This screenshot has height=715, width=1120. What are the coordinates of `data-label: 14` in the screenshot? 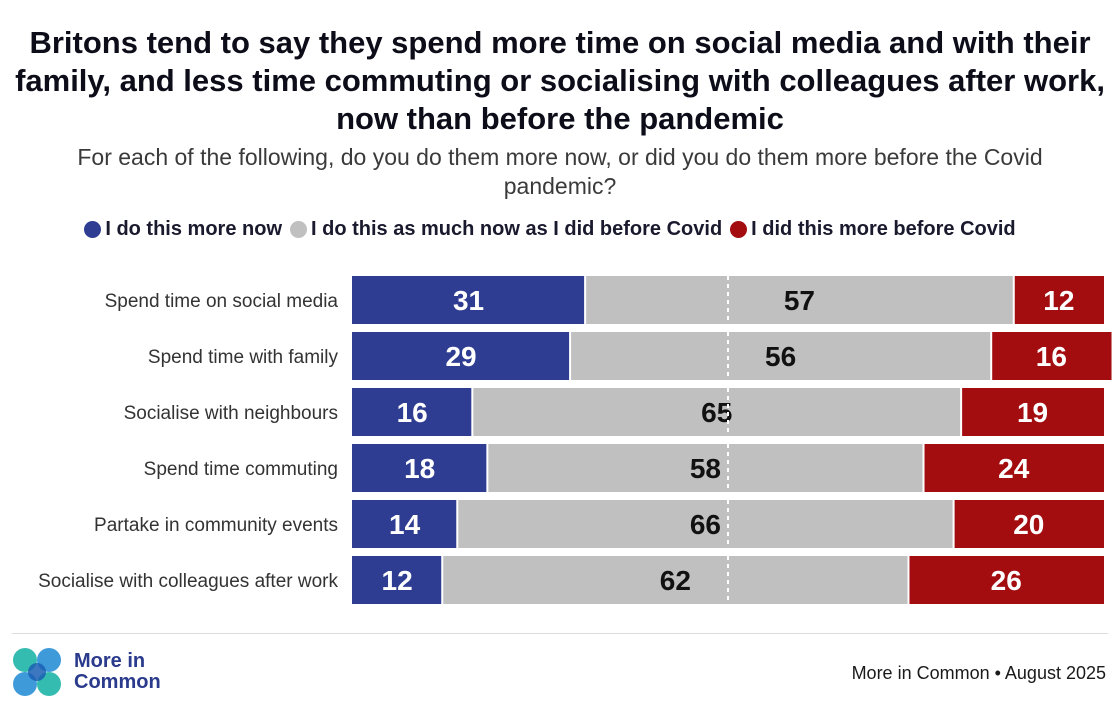 It's located at (405, 524).